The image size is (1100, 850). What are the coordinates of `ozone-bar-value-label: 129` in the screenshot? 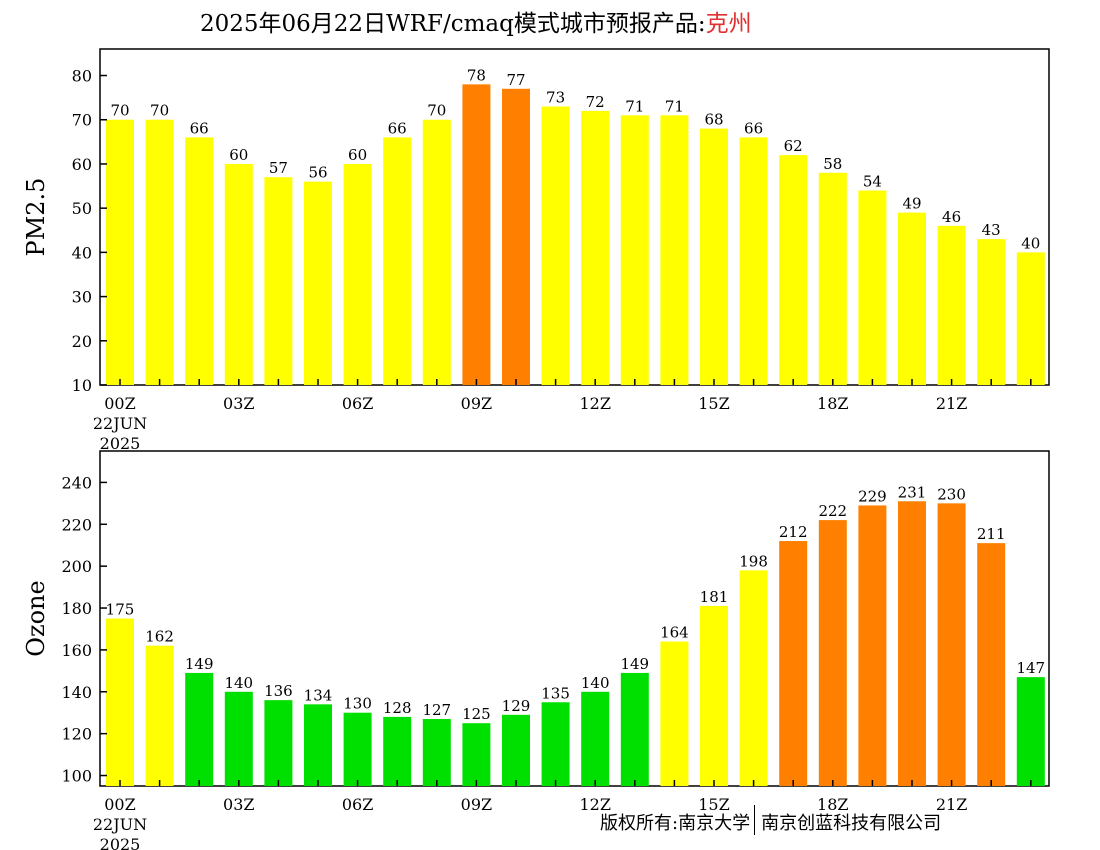 It's located at (516, 706).